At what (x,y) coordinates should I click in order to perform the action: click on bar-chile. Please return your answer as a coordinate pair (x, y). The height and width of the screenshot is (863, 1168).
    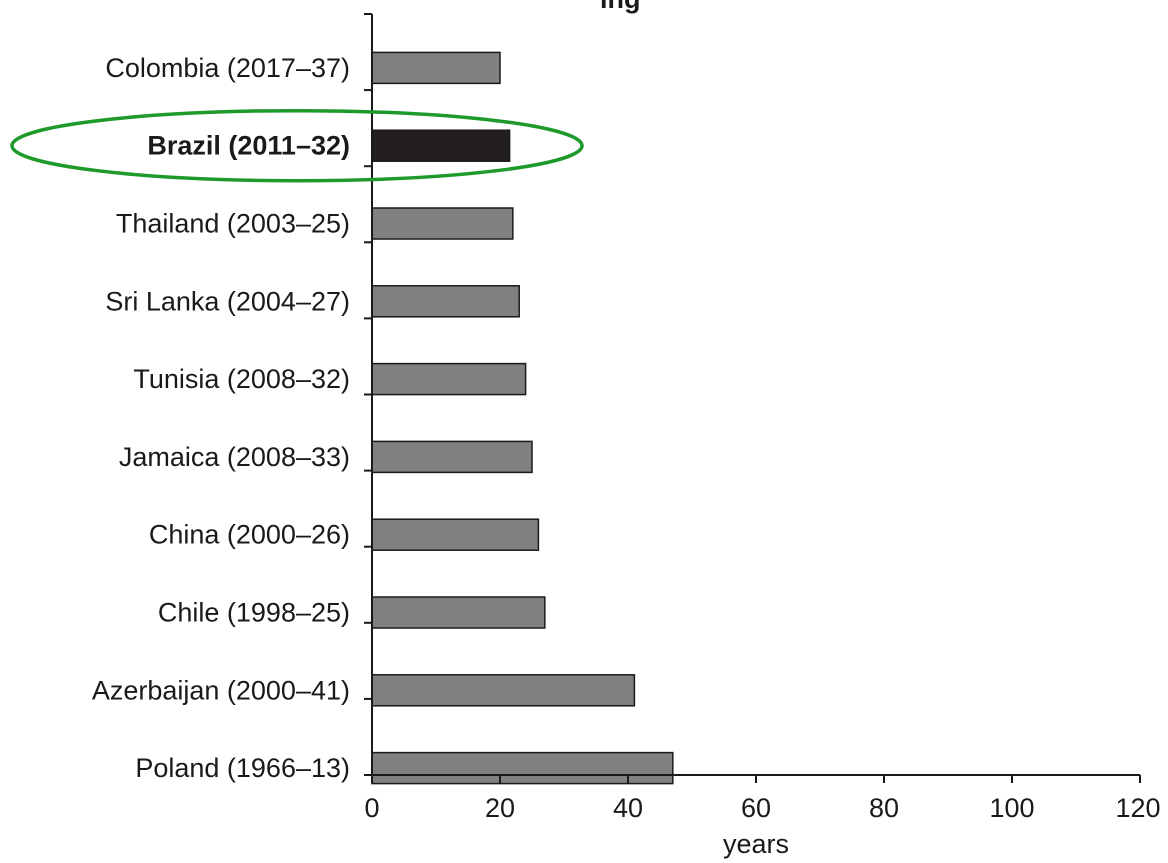
    Looking at the image, I should click on (458, 612).